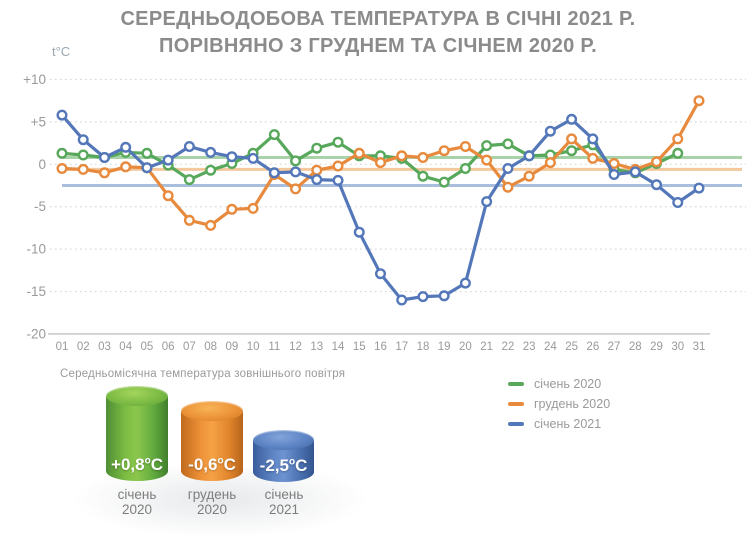 This screenshot has height=545, width=756. I want to click on point-січень 2021-09, so click(232, 157).